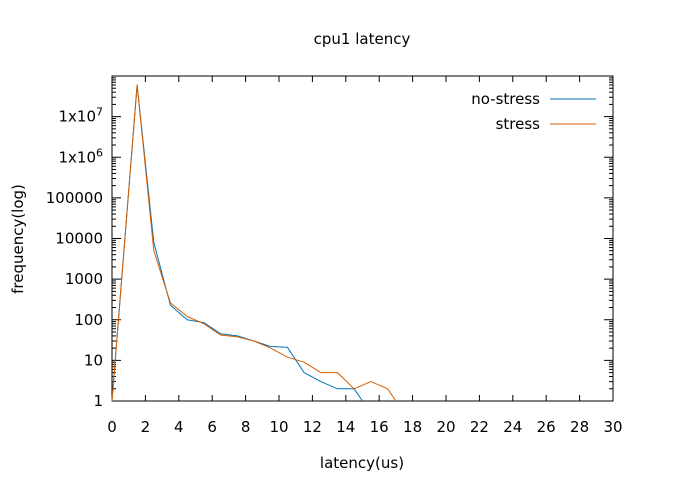  Describe the element at coordinates (80, 116) in the screenshot. I see `y-tick-label: 1x10⁷` at that location.